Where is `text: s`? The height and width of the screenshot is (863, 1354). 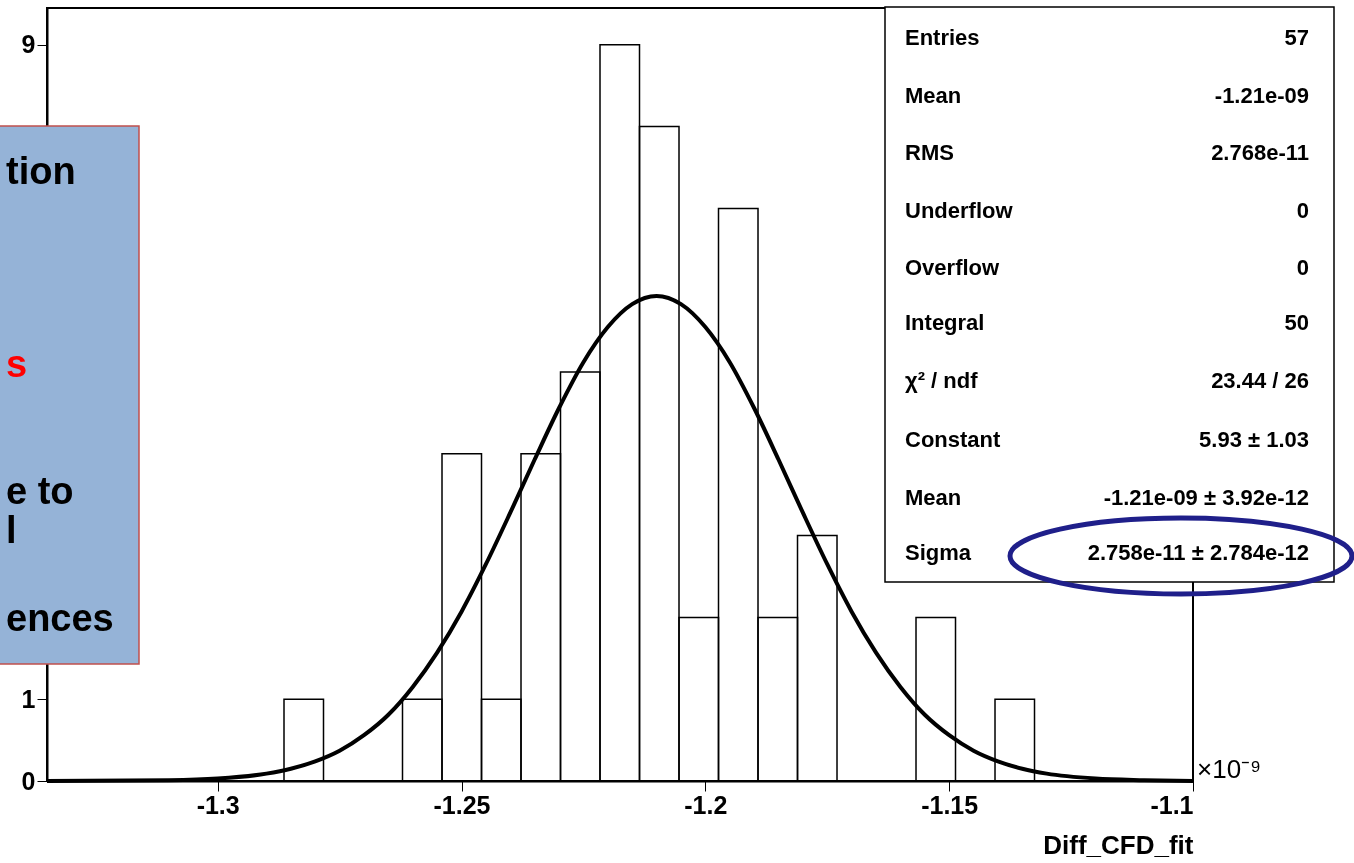
text: s is located at coordinates (17, 364).